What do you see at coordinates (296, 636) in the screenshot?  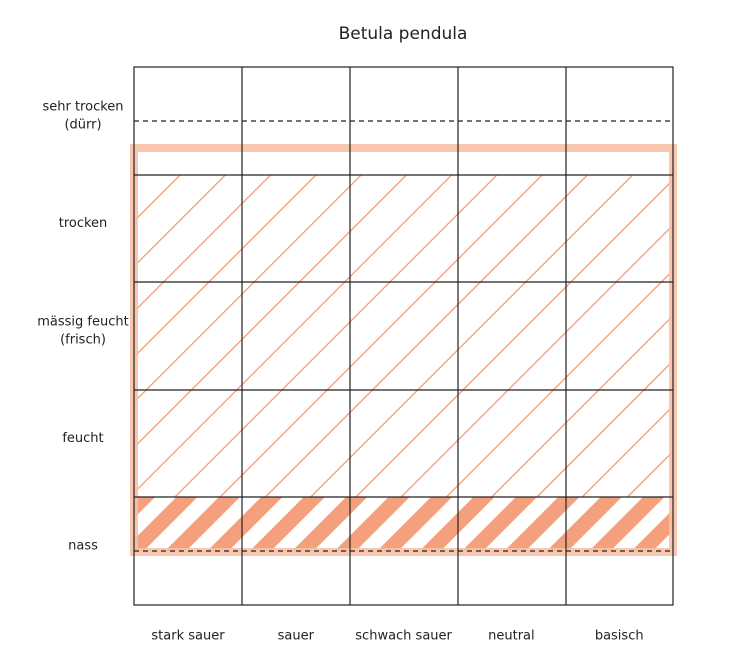 I see `column-label: sauer` at bounding box center [296, 636].